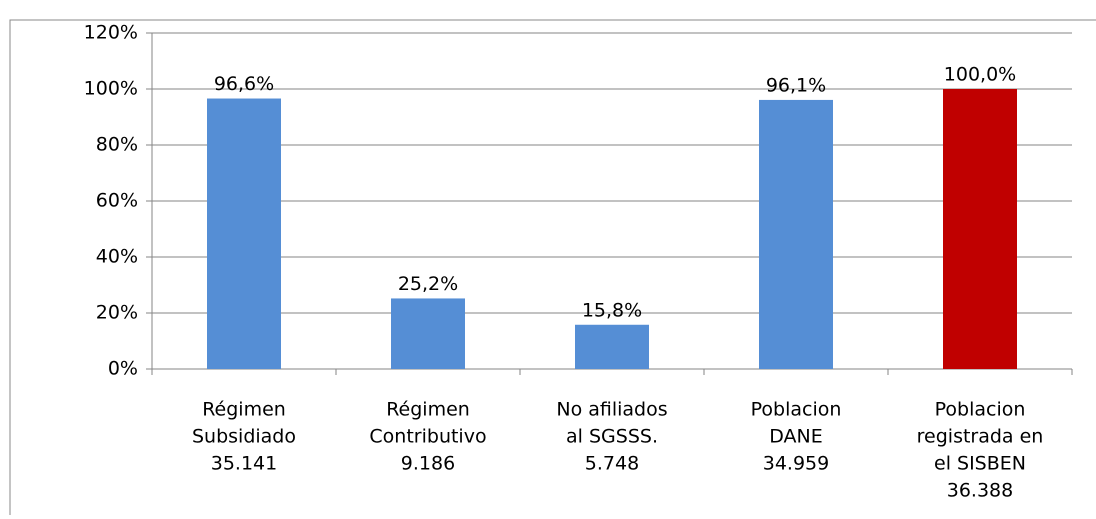  What do you see at coordinates (612, 310) in the screenshot?
I see `value-label: 15,8%` at bounding box center [612, 310].